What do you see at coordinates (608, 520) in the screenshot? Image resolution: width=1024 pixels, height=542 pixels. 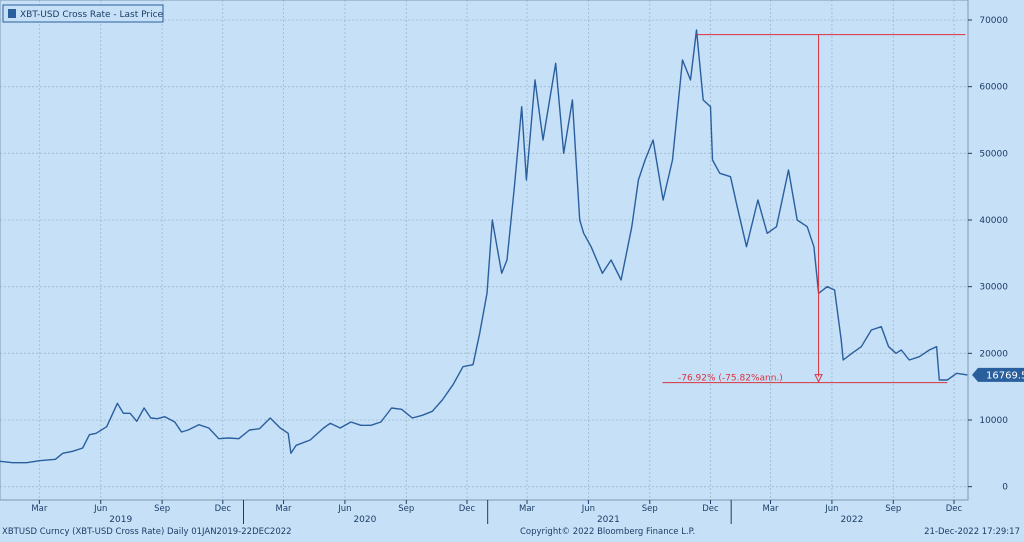 I see `x-year-label: 2021` at bounding box center [608, 520].